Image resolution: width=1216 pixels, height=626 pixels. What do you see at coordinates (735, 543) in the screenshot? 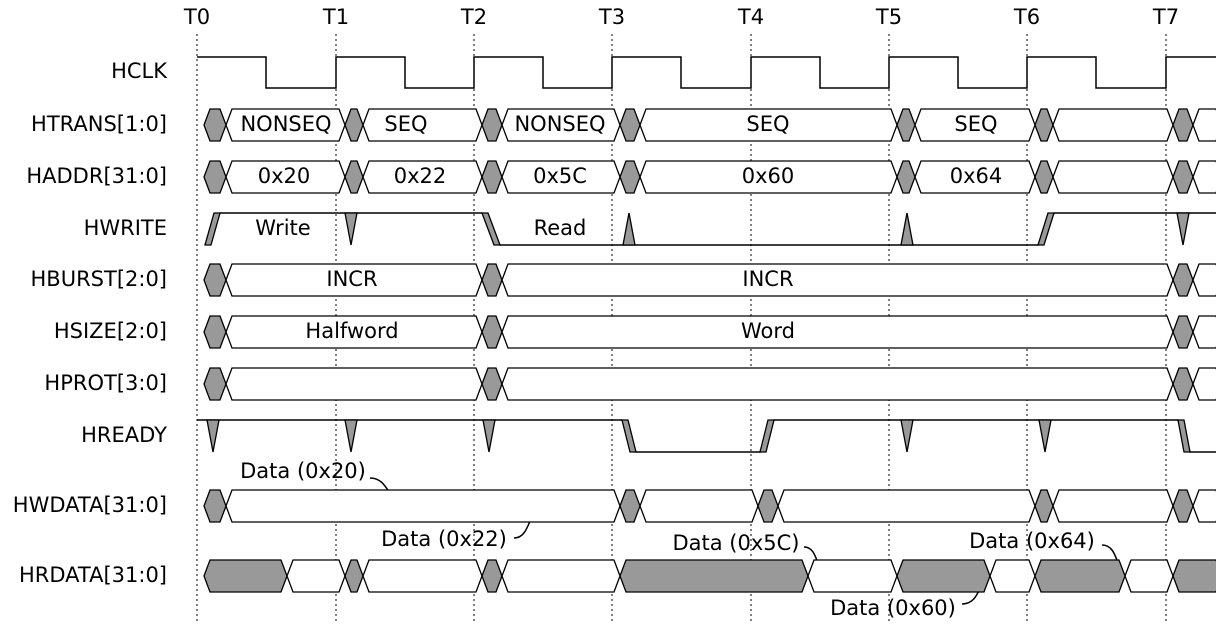
I see `annotation: Data (0x5C)` at bounding box center [735, 543].